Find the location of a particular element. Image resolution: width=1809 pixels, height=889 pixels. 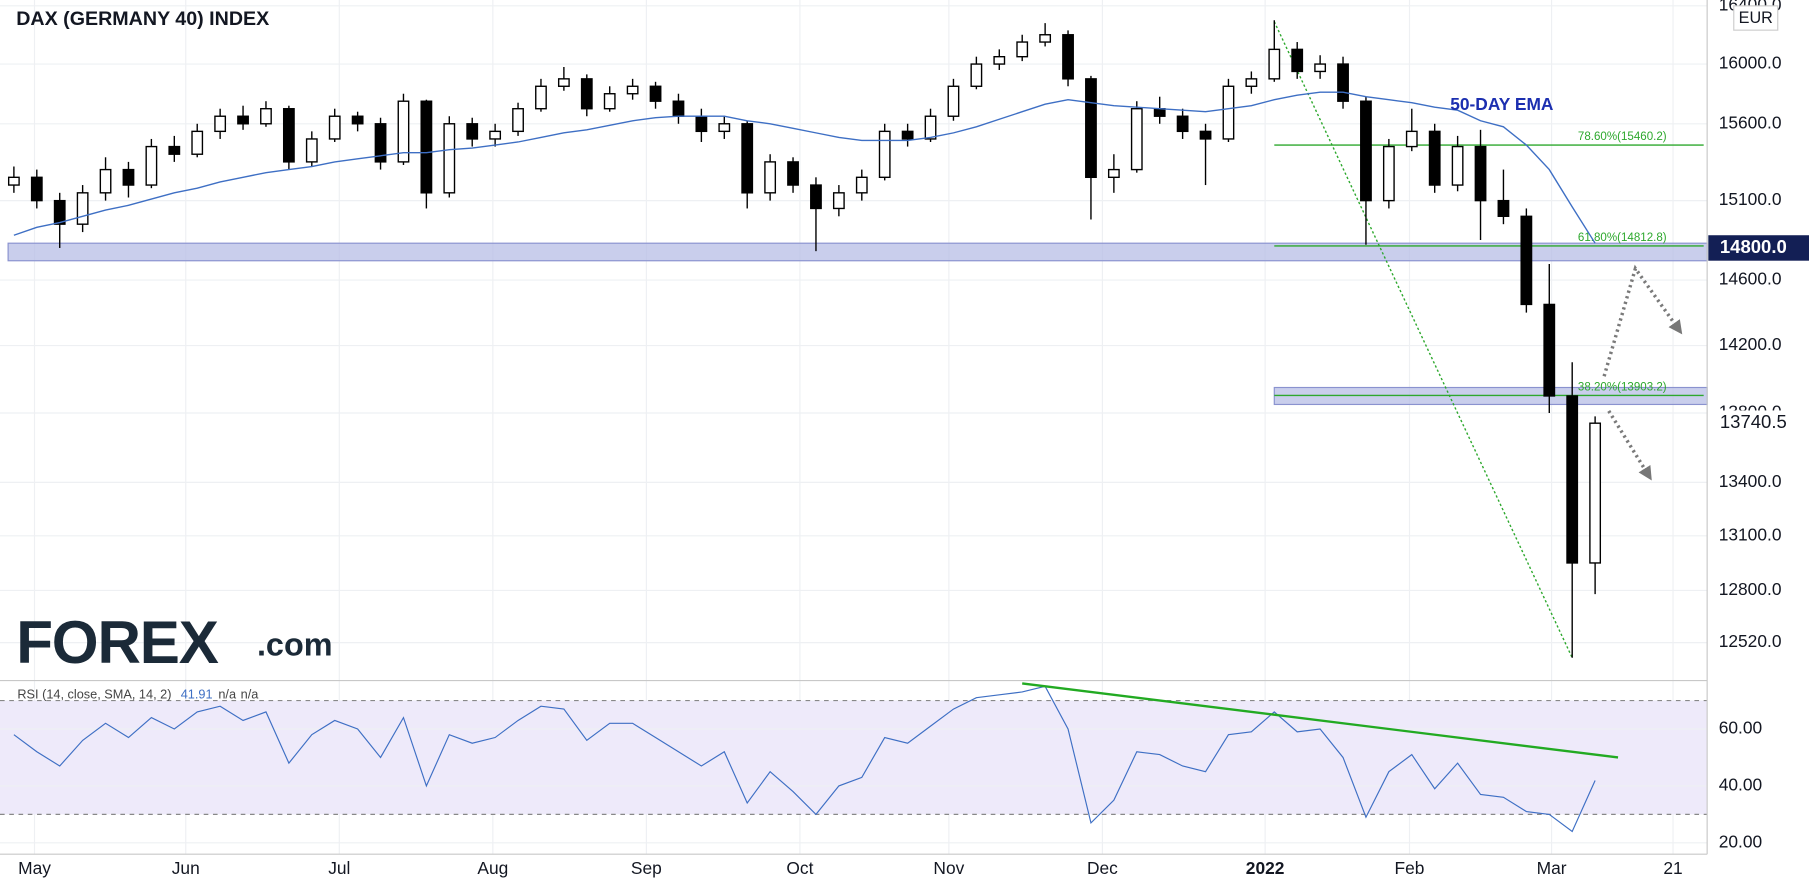

x-tick-label: Jun is located at coordinates (186, 868).